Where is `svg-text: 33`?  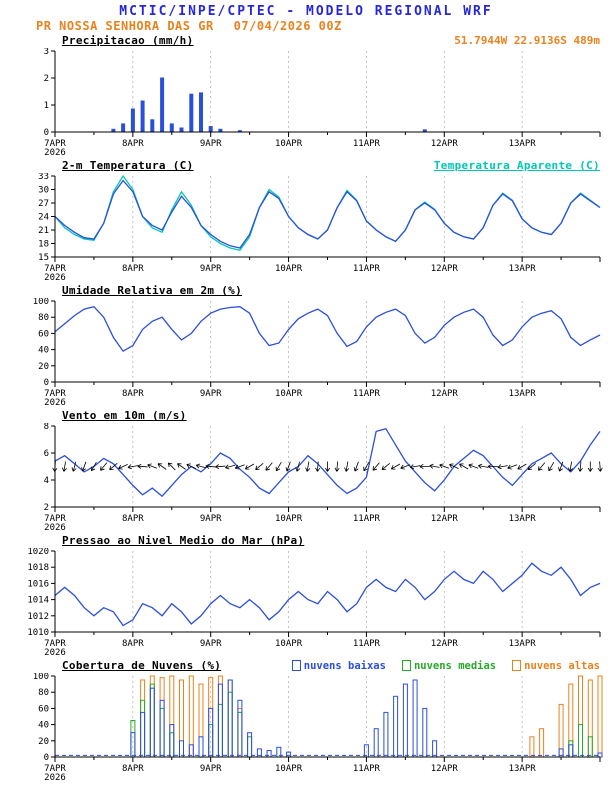 svg-text: 33 is located at coordinates (43, 177).